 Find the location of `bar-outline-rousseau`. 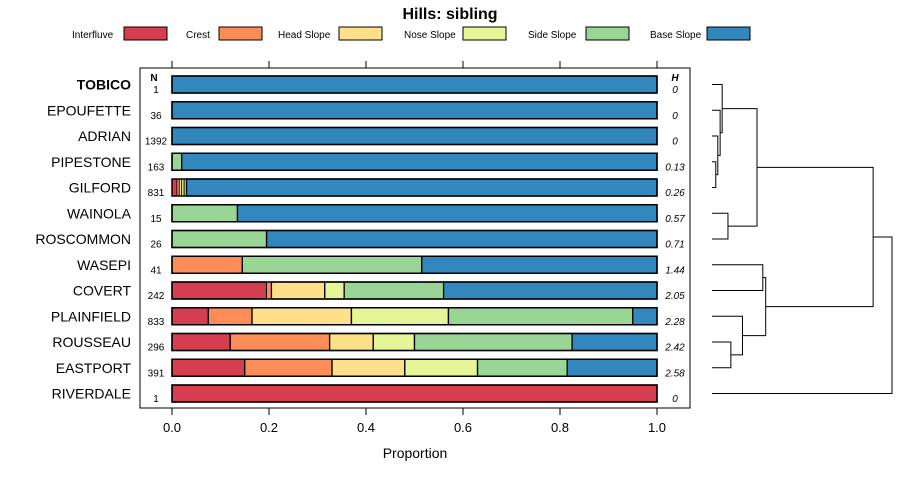

bar-outline-rousseau is located at coordinates (414, 342).